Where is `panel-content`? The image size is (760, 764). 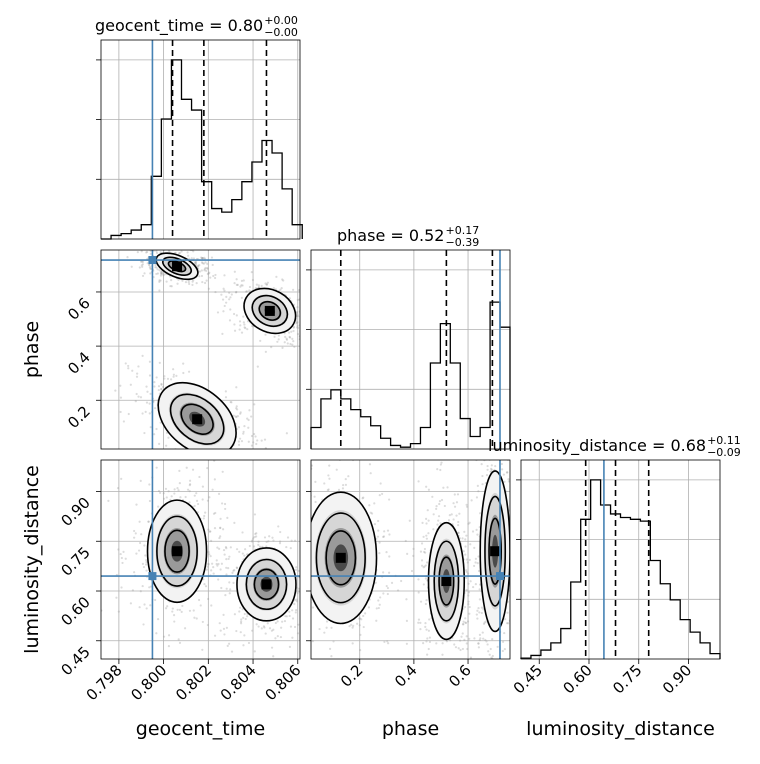
panel-content is located at coordinates (219, 356).